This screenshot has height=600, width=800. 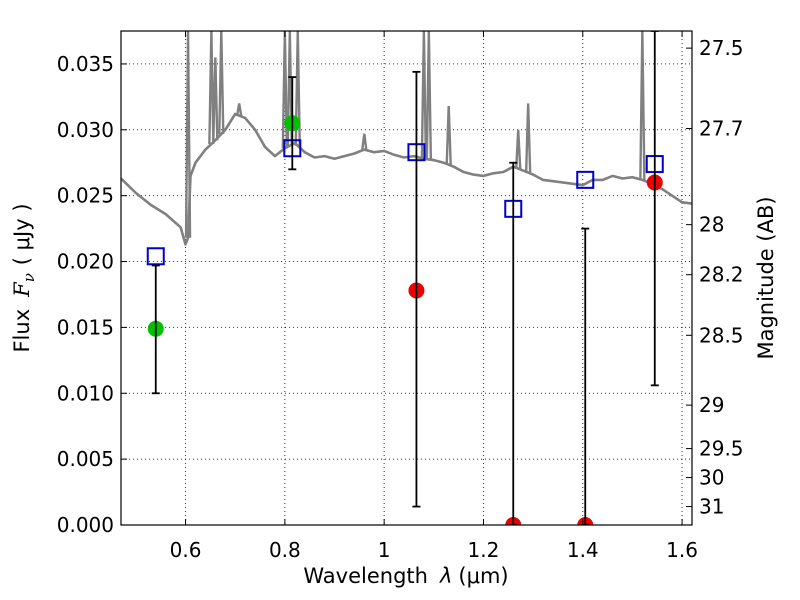 What do you see at coordinates (22, 289) in the screenshot?
I see `y-axis-symbol: F` at bounding box center [22, 289].